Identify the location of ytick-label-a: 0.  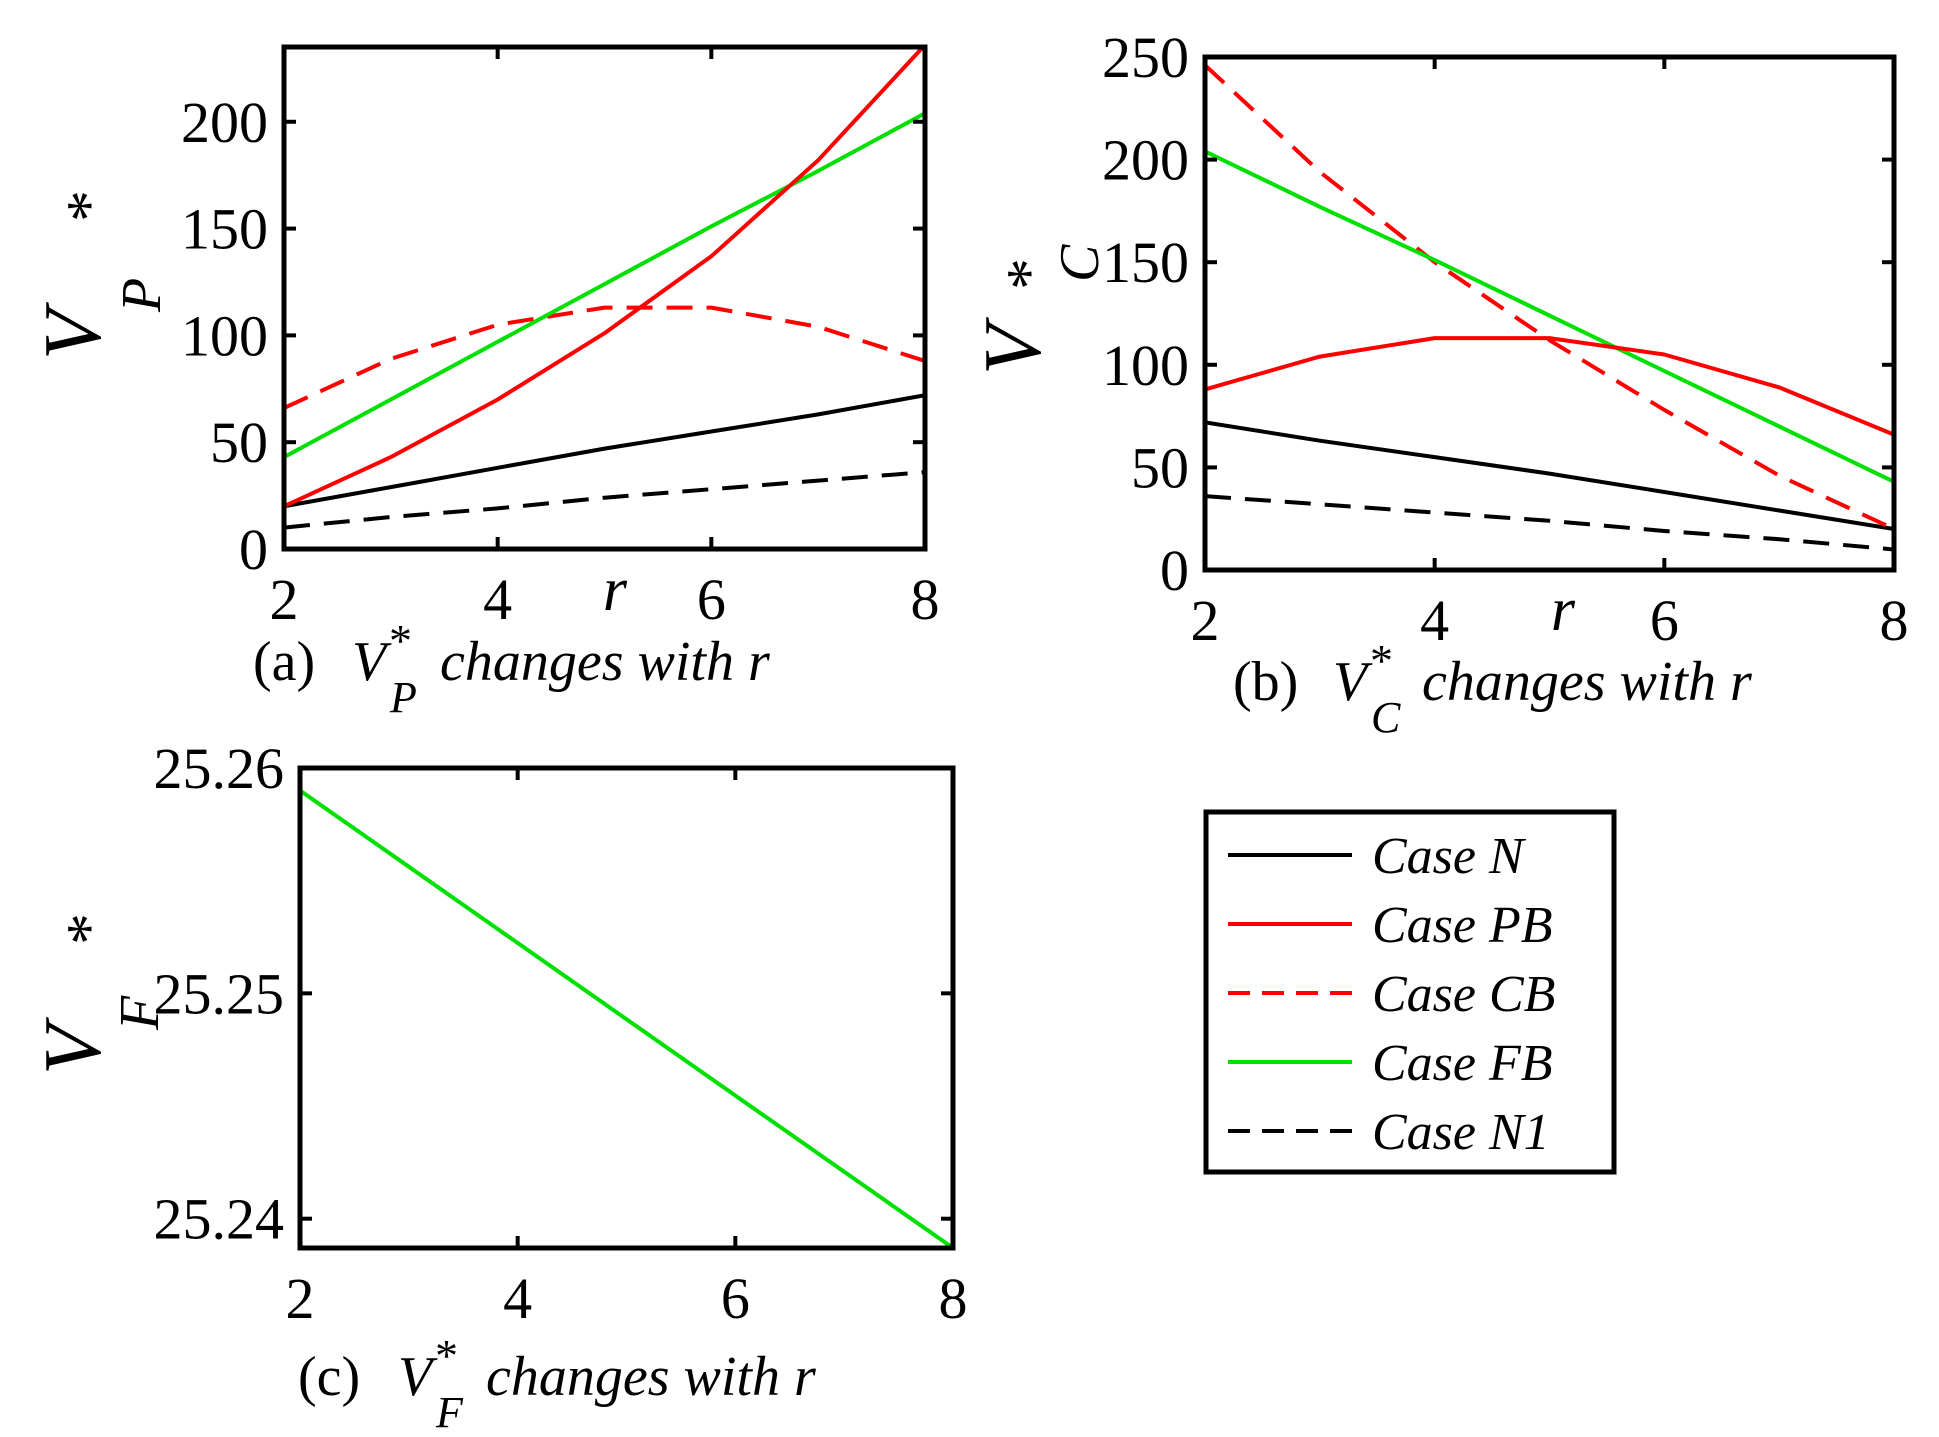
(253, 549).